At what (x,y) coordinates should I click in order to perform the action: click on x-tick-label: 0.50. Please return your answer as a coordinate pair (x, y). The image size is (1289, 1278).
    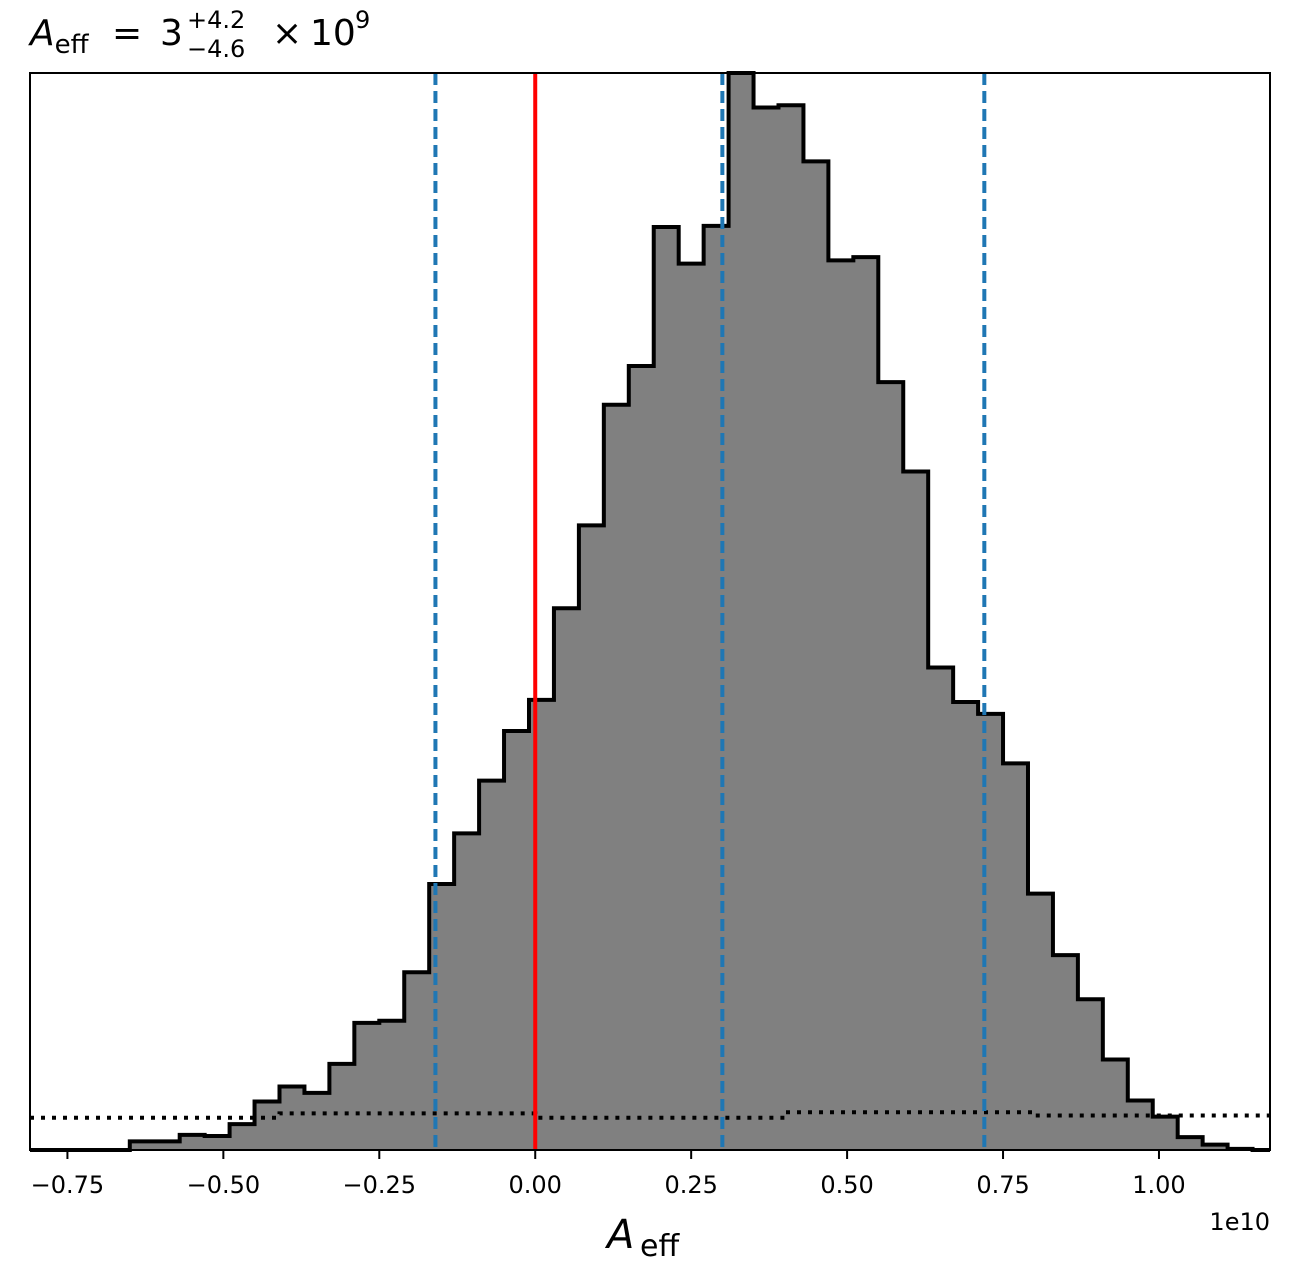
    Looking at the image, I should click on (846, 1185).